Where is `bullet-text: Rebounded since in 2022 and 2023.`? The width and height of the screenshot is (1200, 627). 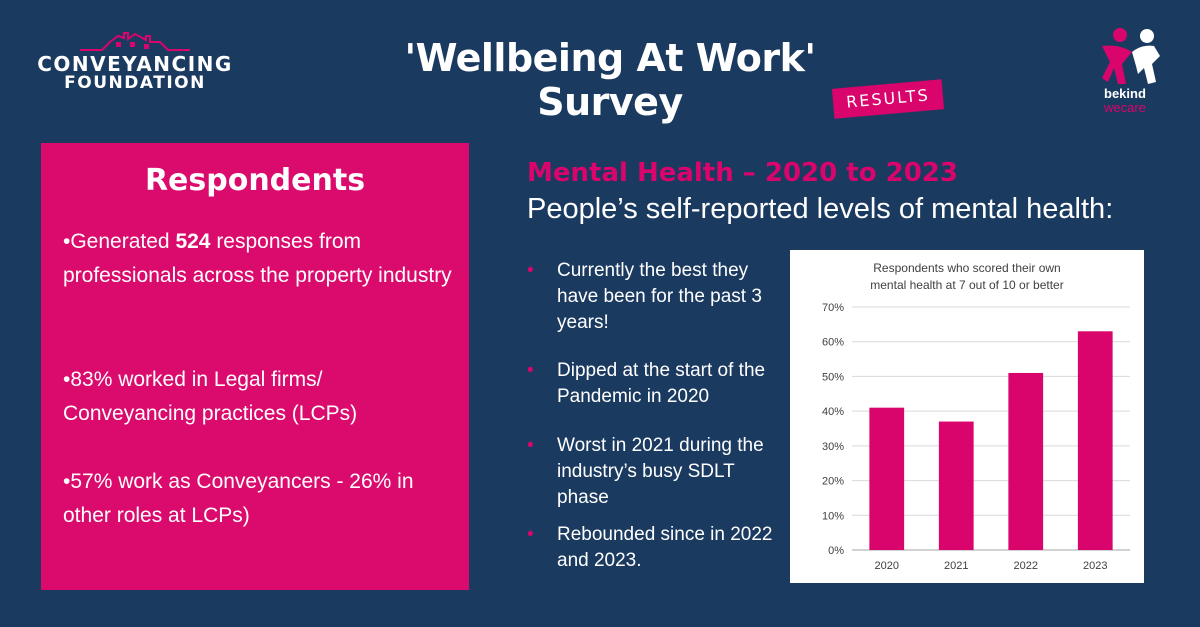
bullet-text: Rebounded since in 2022 and 2023. is located at coordinates (665, 547).